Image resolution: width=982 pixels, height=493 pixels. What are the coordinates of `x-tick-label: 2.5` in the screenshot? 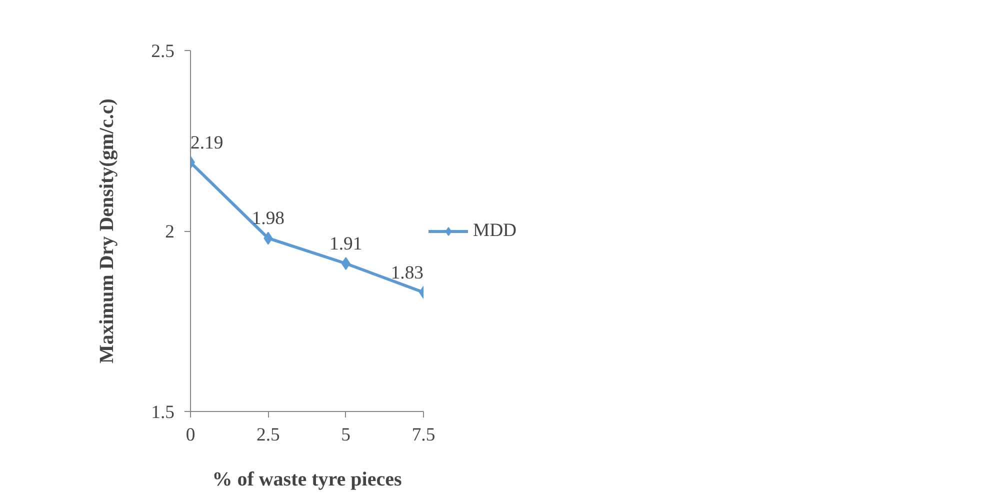 It's located at (268, 435).